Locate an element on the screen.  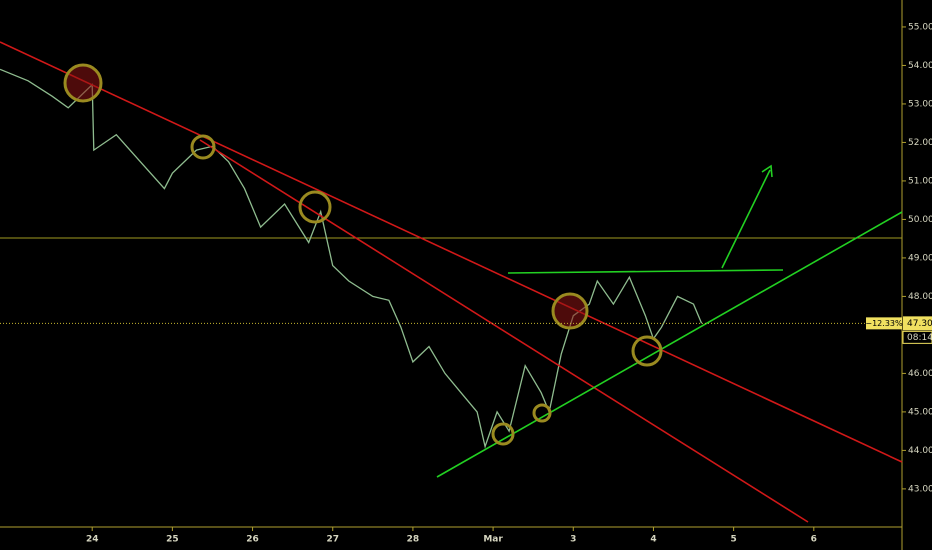
x-tick-label: 25 is located at coordinates (172, 540).